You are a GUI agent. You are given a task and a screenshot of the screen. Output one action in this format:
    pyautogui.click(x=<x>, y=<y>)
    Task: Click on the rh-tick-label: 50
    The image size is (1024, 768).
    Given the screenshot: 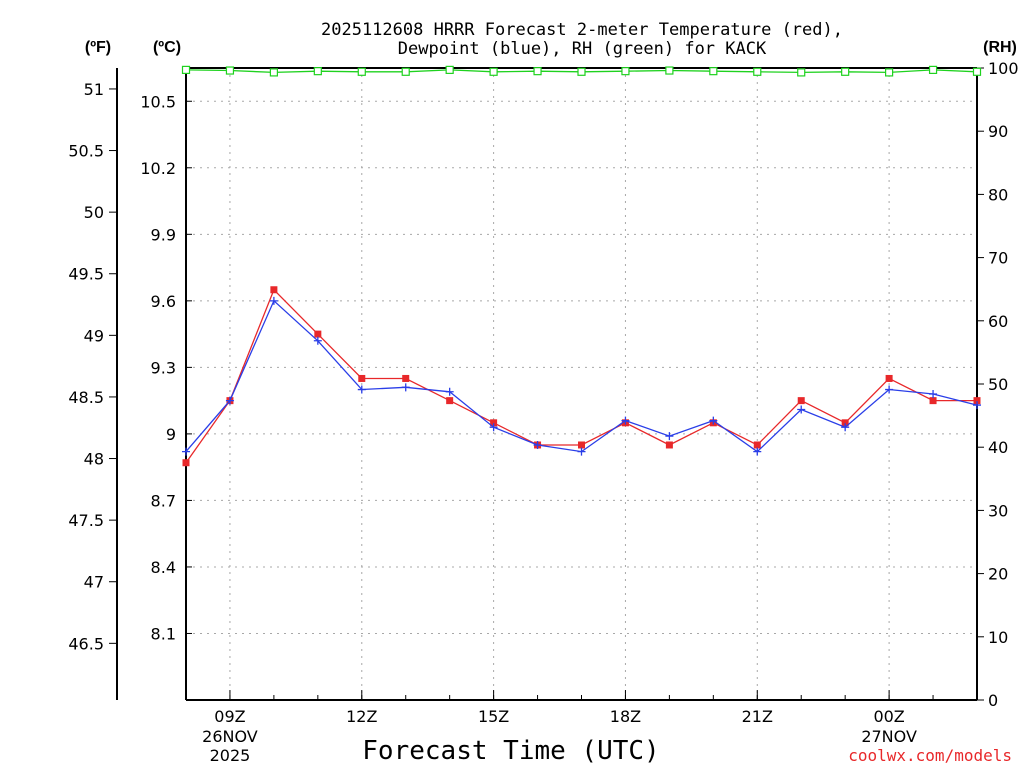 What is the action you would take?
    pyautogui.click(x=998, y=384)
    